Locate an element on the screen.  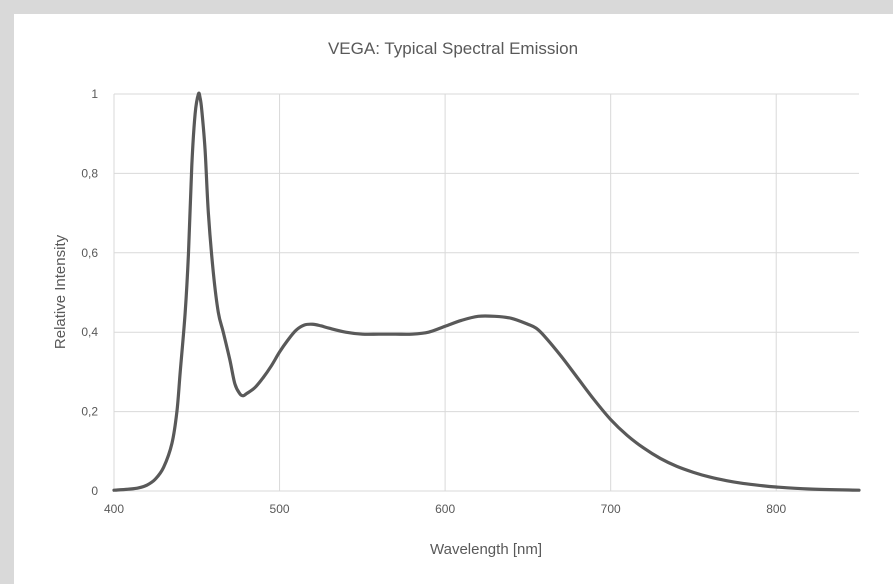
y-tick-label: 0 is located at coordinates (94, 491).